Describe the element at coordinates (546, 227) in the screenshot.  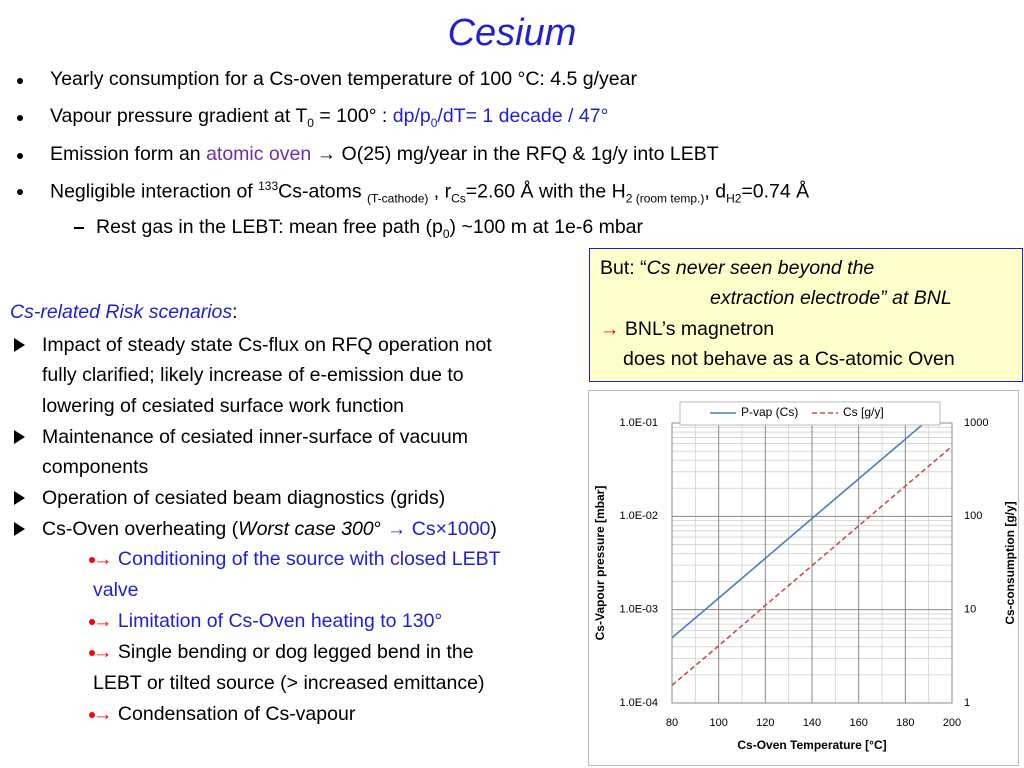
I see `text: ) ~100 m at 1e-6 mbar` at that location.